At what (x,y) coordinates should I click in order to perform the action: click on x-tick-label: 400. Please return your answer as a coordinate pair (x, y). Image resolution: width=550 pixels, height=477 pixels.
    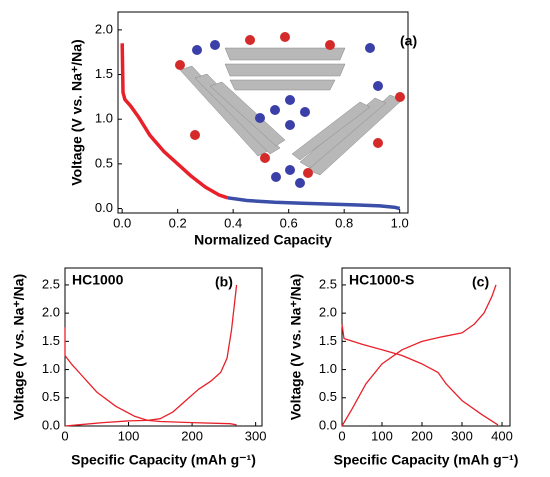
    Looking at the image, I should click on (502, 435).